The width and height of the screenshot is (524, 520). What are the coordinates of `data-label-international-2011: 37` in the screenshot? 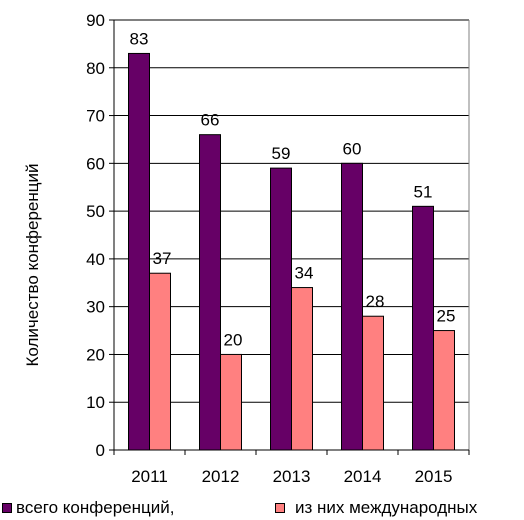 It's located at (162, 258).